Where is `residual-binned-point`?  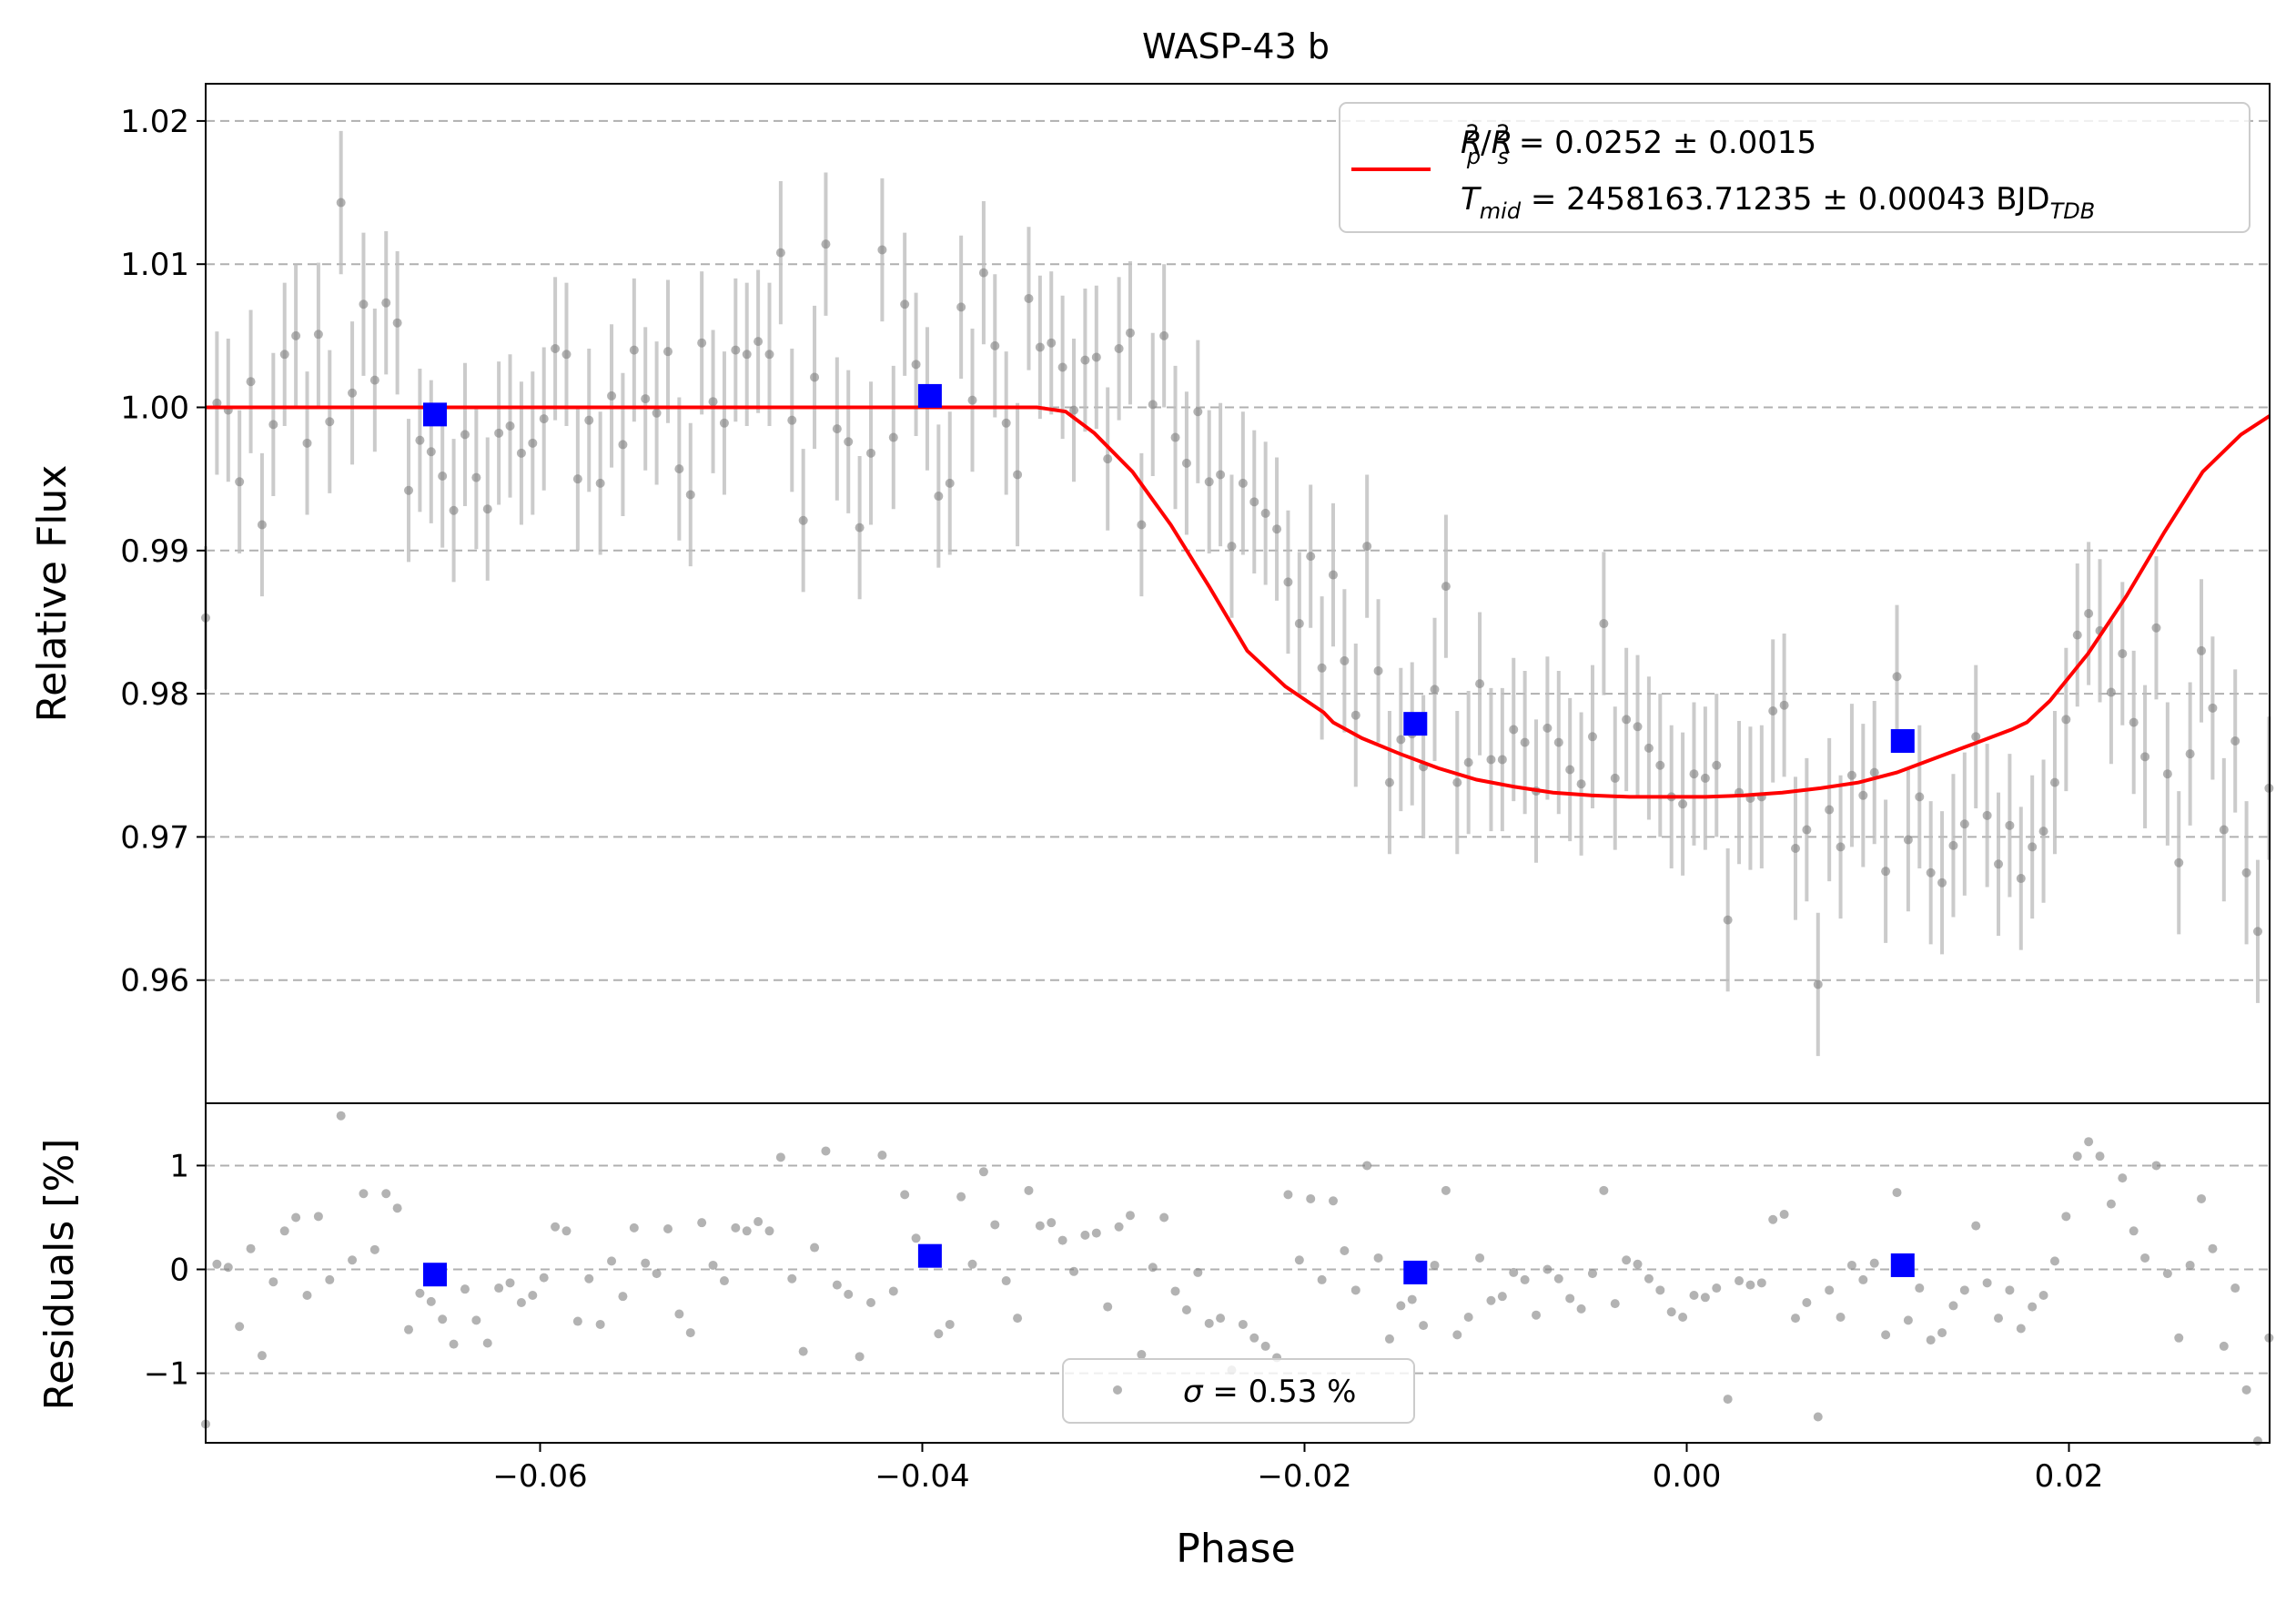 residual-binned-point is located at coordinates (1415, 1272).